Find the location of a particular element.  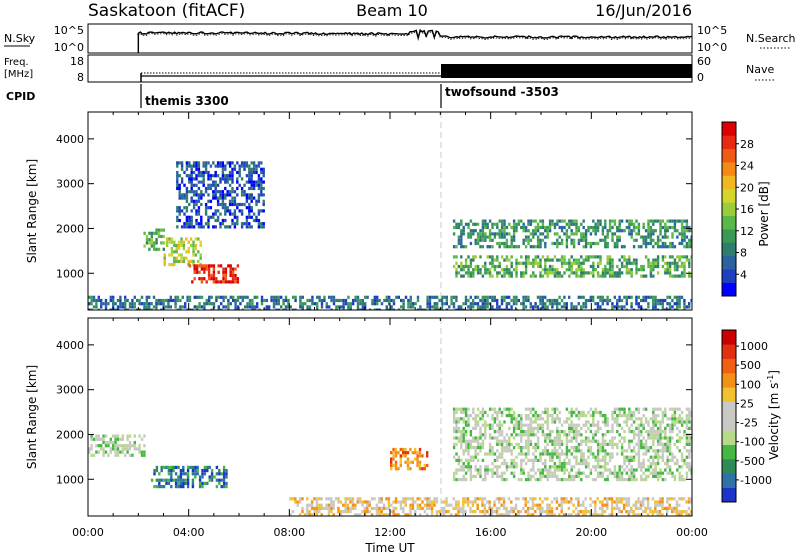

time-tick-label: 16:00 is located at coordinates (491, 532).